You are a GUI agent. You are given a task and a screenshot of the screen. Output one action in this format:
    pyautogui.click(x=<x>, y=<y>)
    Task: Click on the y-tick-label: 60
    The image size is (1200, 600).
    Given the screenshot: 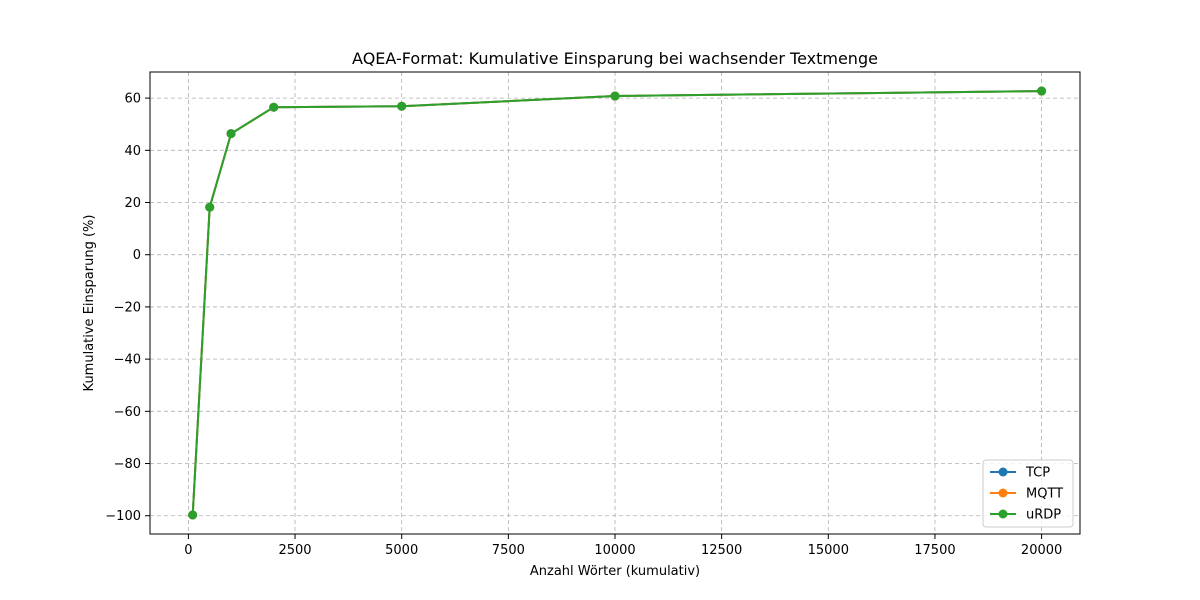 What is the action you would take?
    pyautogui.click(x=132, y=99)
    